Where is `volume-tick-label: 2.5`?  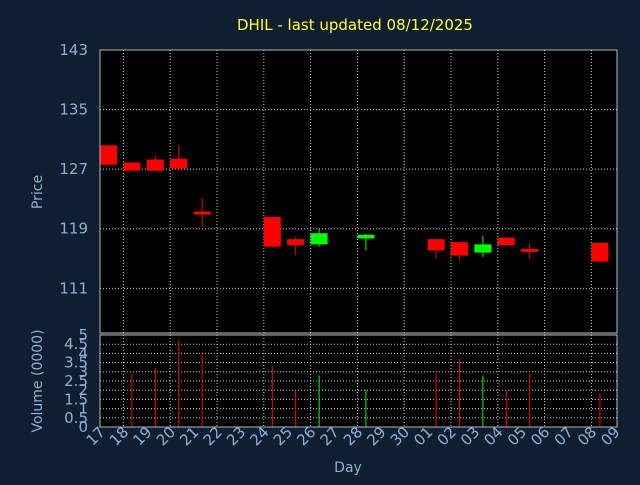
volume-tick-label: 2.5 is located at coordinates (76, 381).